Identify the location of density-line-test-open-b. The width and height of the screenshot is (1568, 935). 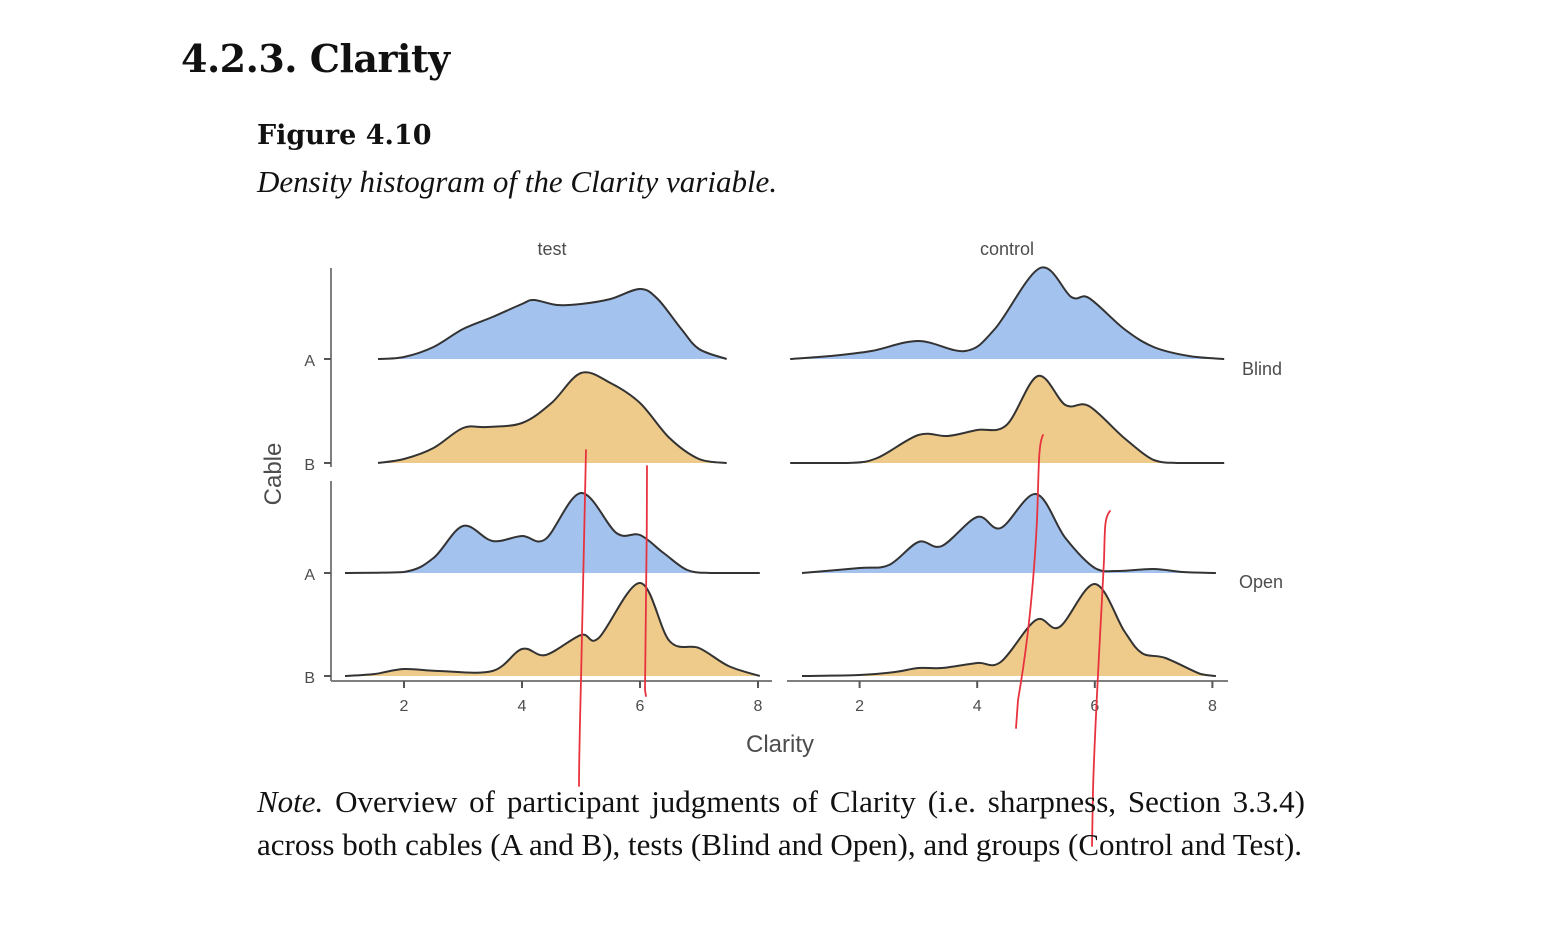
(552, 629).